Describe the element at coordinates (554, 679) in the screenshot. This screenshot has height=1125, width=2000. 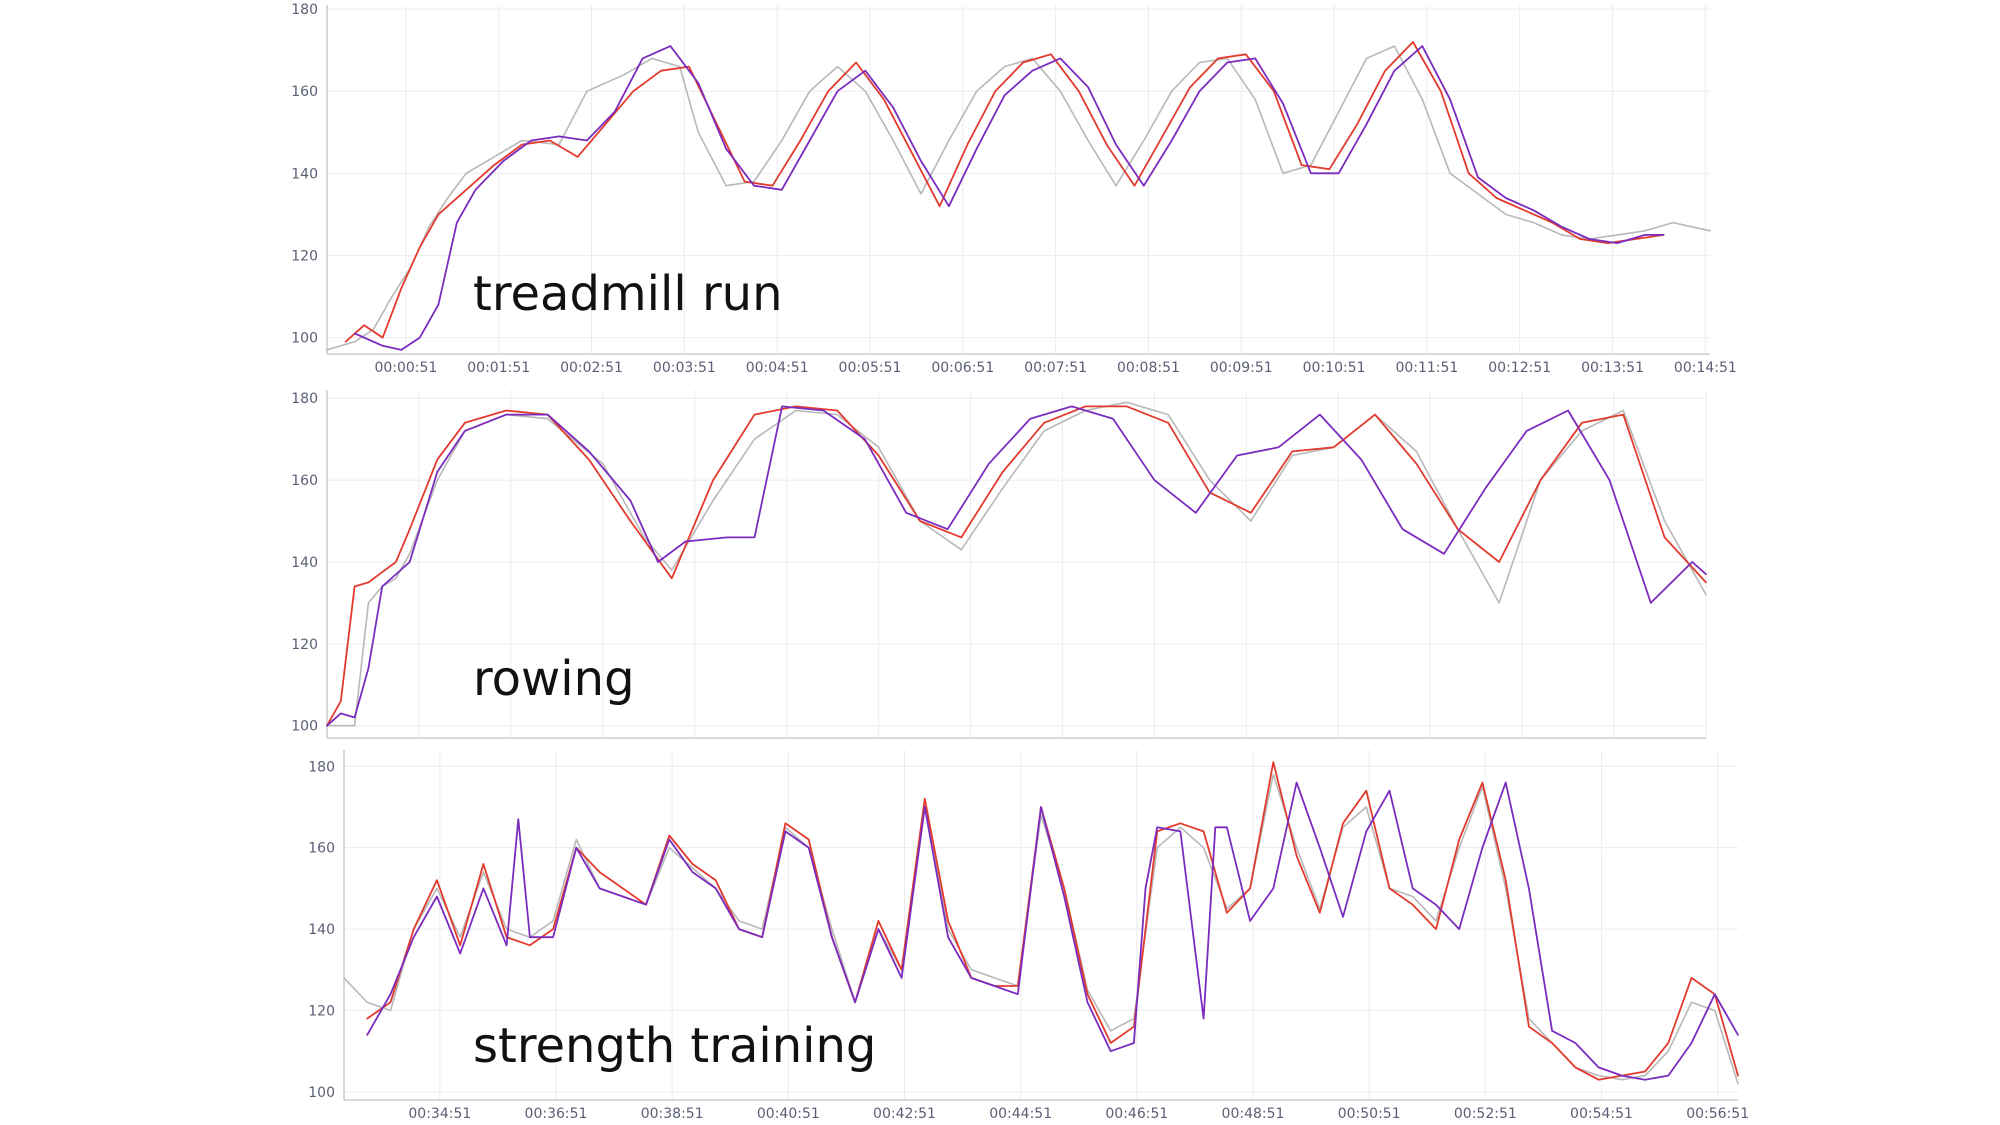
I see `panel-label: rowing` at that location.